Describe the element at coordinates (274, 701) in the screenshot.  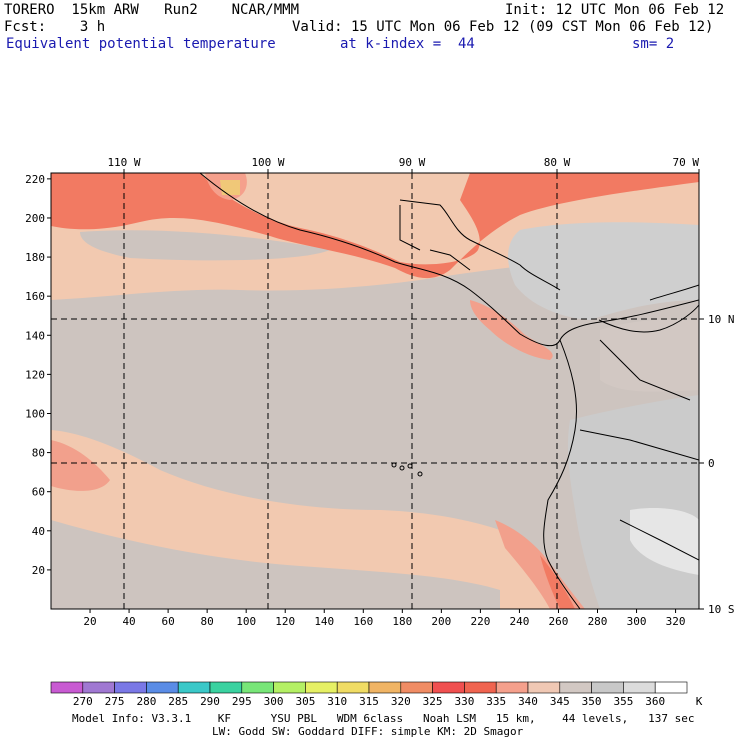
I see `colorbar-label: 300` at that location.